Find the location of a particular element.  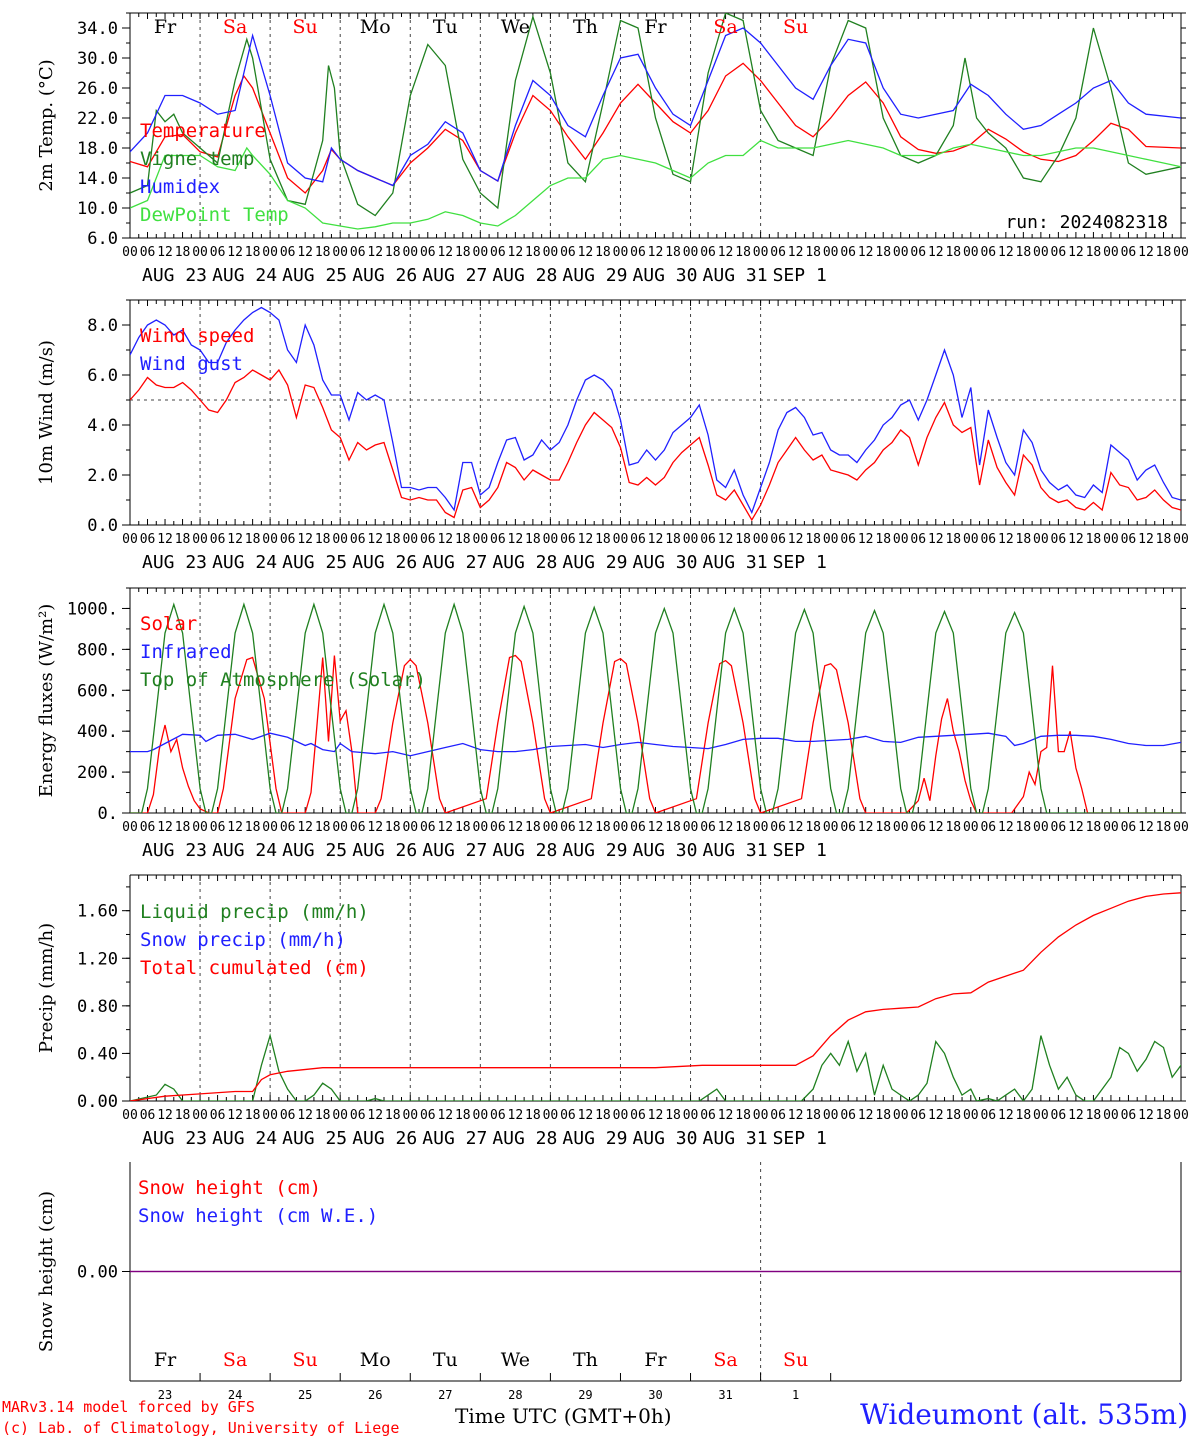

temperature-y-label: 34.0 is located at coordinates (97, 29).